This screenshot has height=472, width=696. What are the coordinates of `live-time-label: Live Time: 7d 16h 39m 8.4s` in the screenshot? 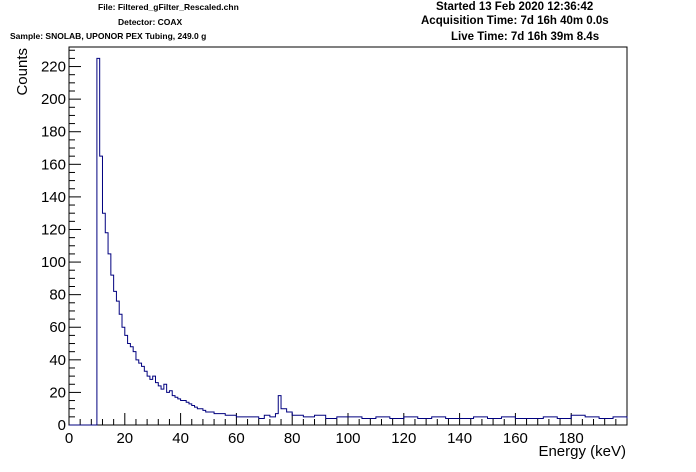 It's located at (525, 37).